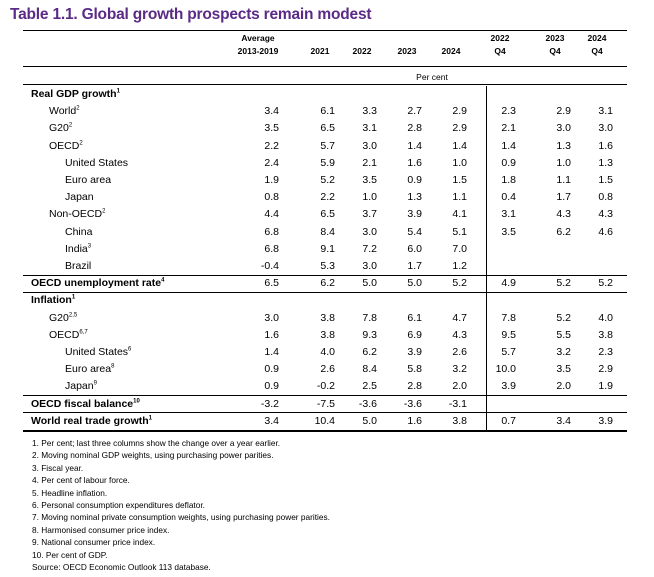 Image resolution: width=654 pixels, height=577 pixels. I want to click on table-cell: 1.3, so click(414, 197).